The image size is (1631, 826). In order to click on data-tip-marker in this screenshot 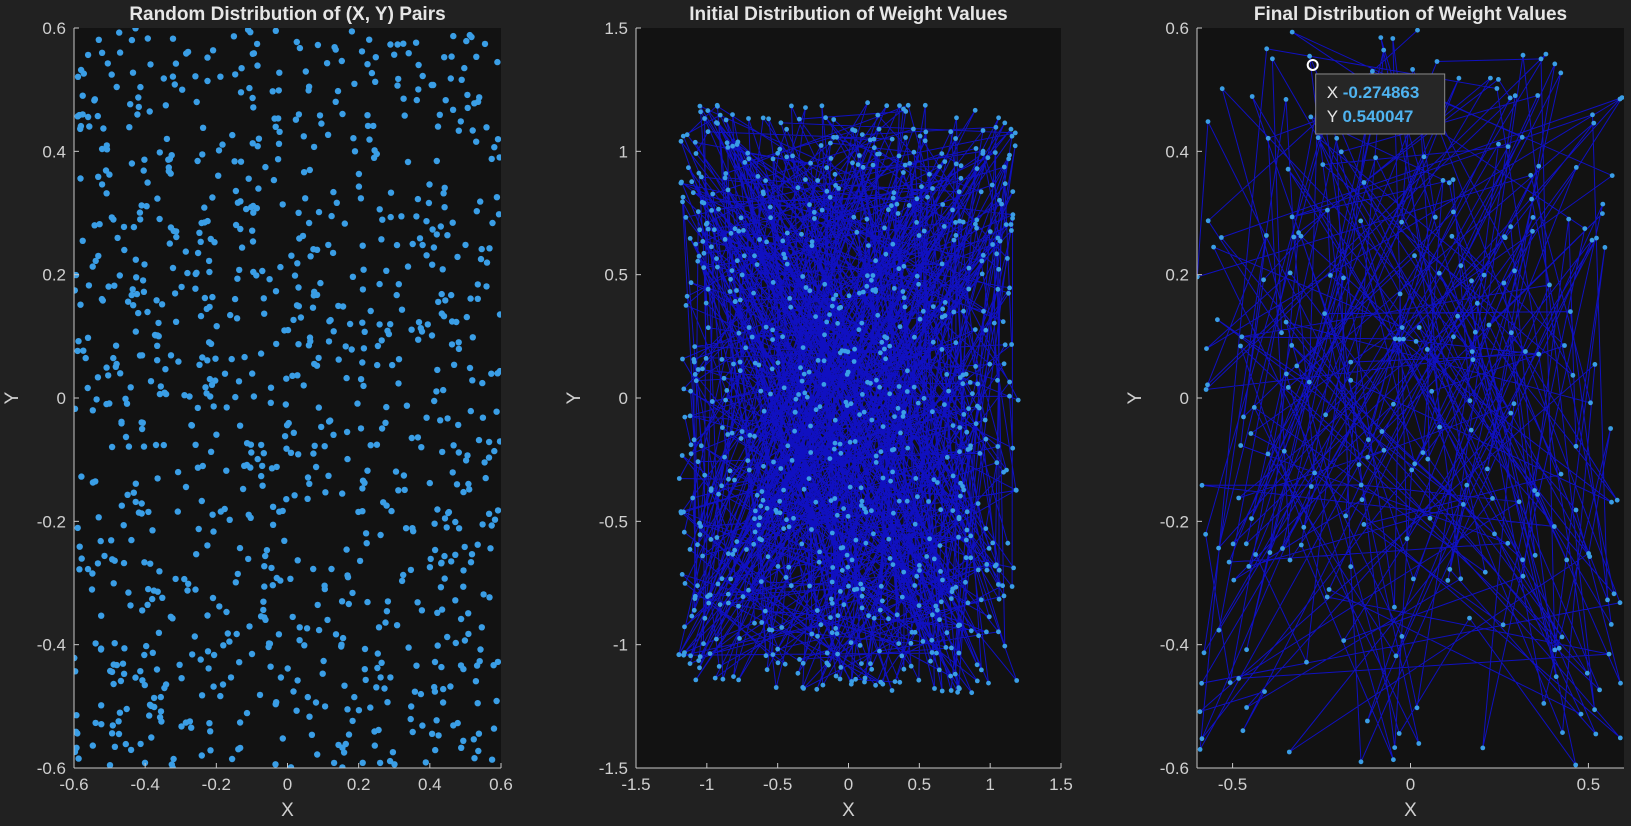, I will do `click(1312, 64)`.